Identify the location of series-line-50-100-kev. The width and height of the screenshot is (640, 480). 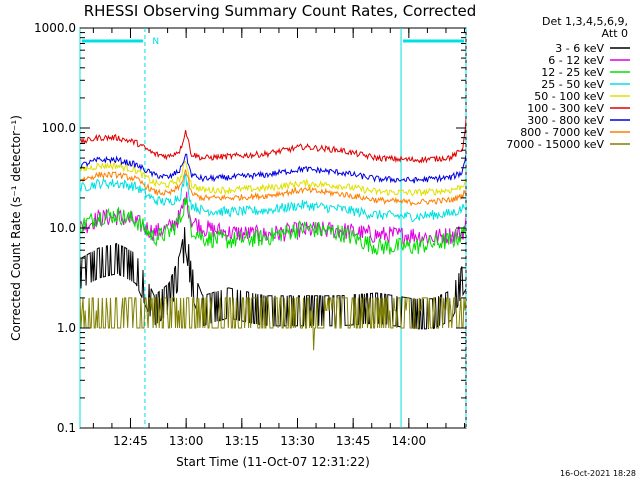
(273, 178).